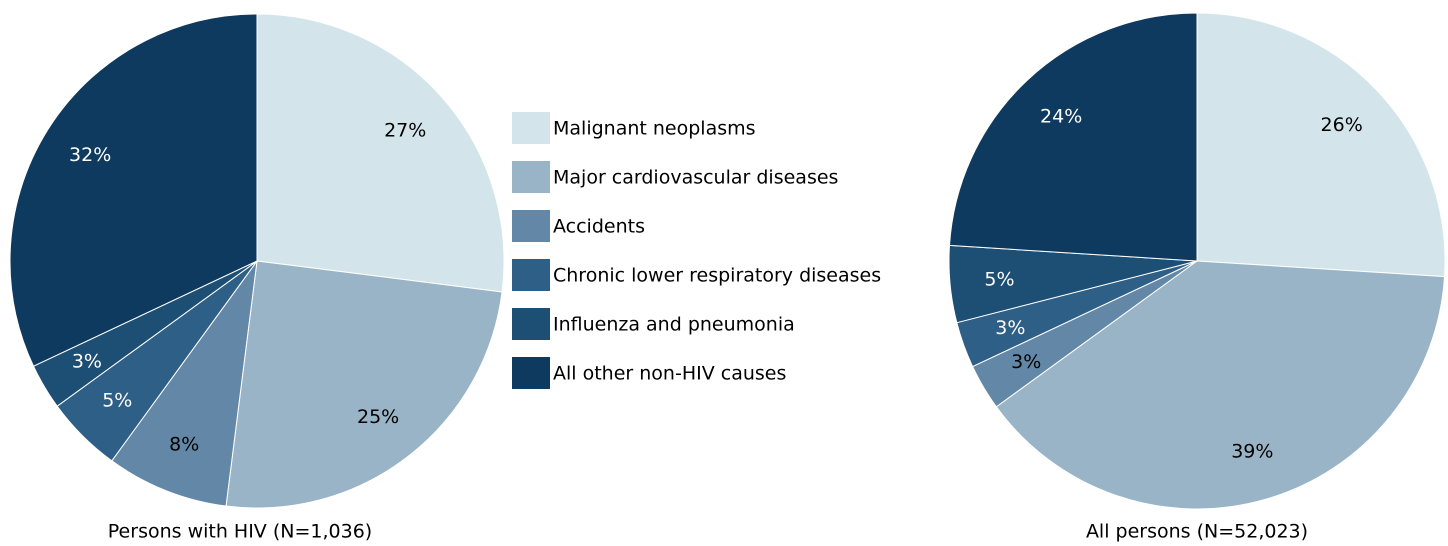 This screenshot has width=1448, height=546. Describe the element at coordinates (369, 417) in the screenshot. I see `data-label-value: 25` at that location.